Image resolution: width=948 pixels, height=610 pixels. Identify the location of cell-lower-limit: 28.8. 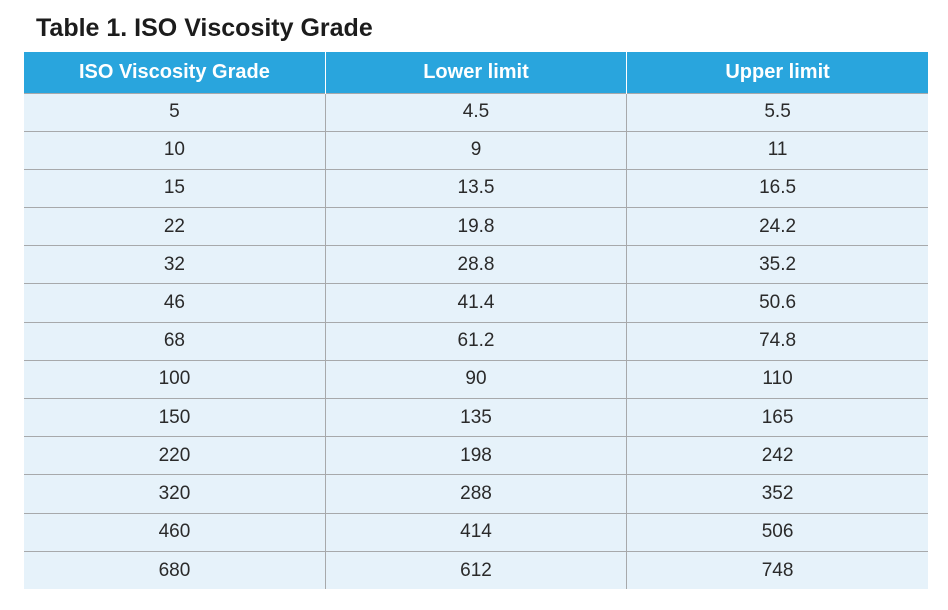
(475, 264).